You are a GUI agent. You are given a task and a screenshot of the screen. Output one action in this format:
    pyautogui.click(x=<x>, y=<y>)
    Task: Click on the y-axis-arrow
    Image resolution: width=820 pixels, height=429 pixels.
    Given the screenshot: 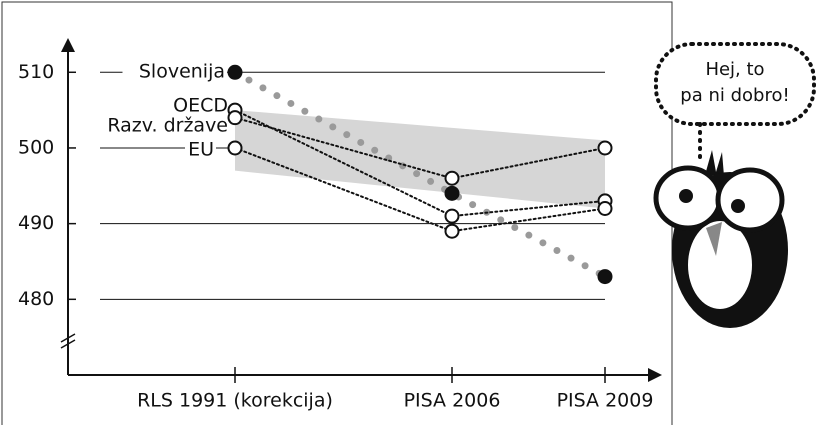 What is the action you would take?
    pyautogui.click(x=68, y=45)
    